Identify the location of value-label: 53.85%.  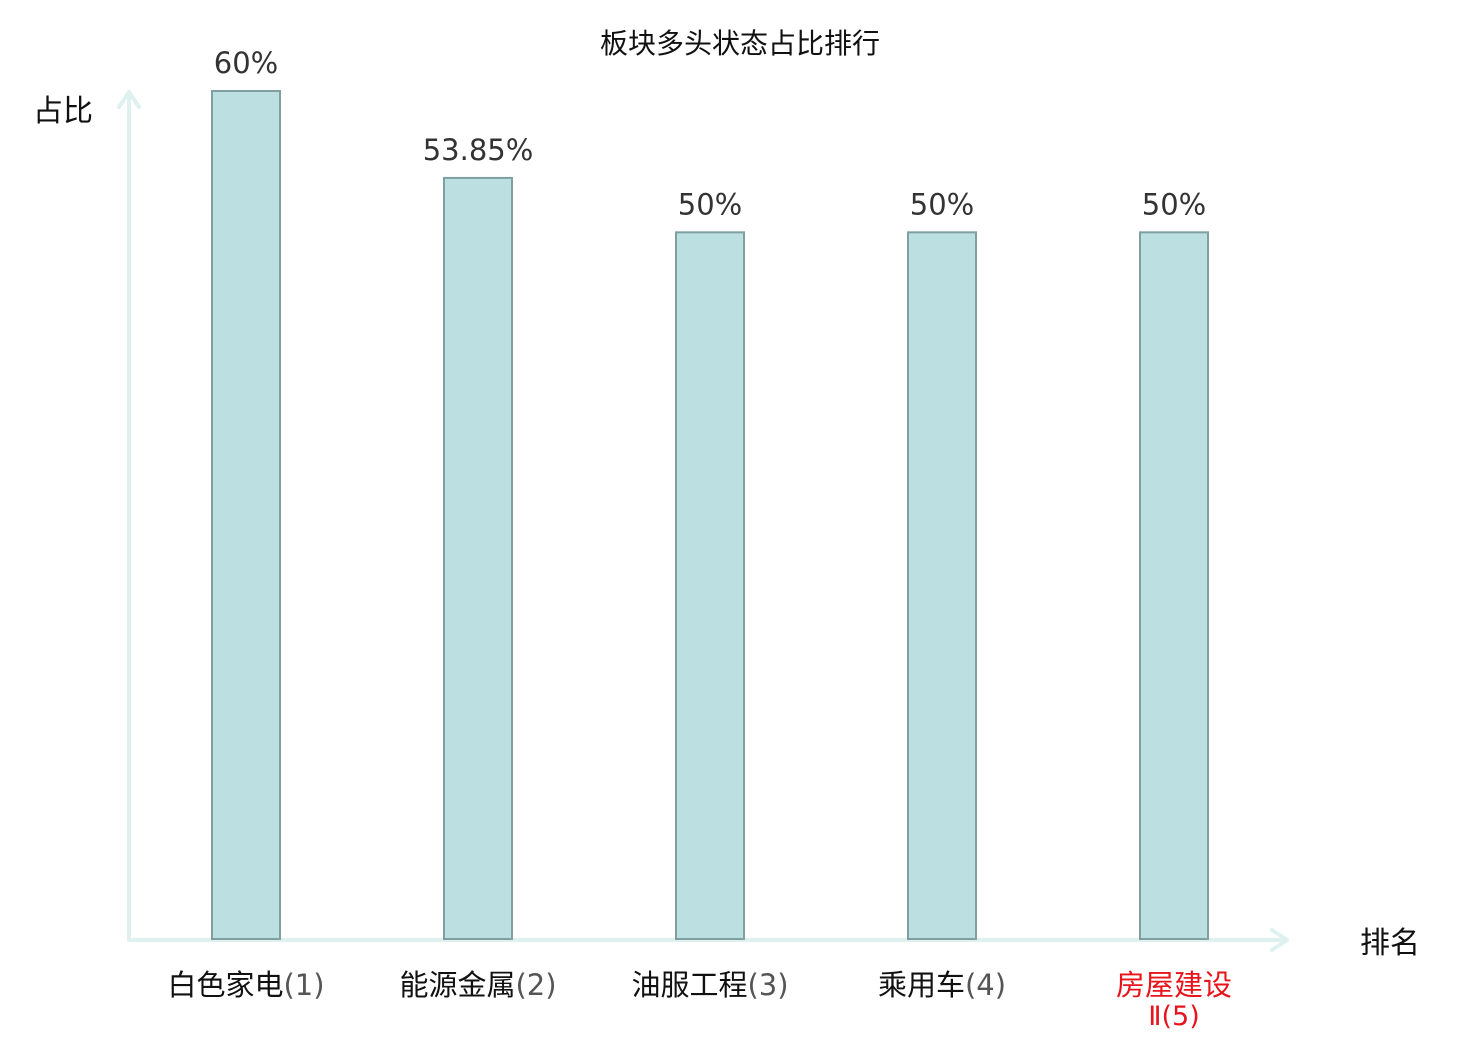
(478, 150).